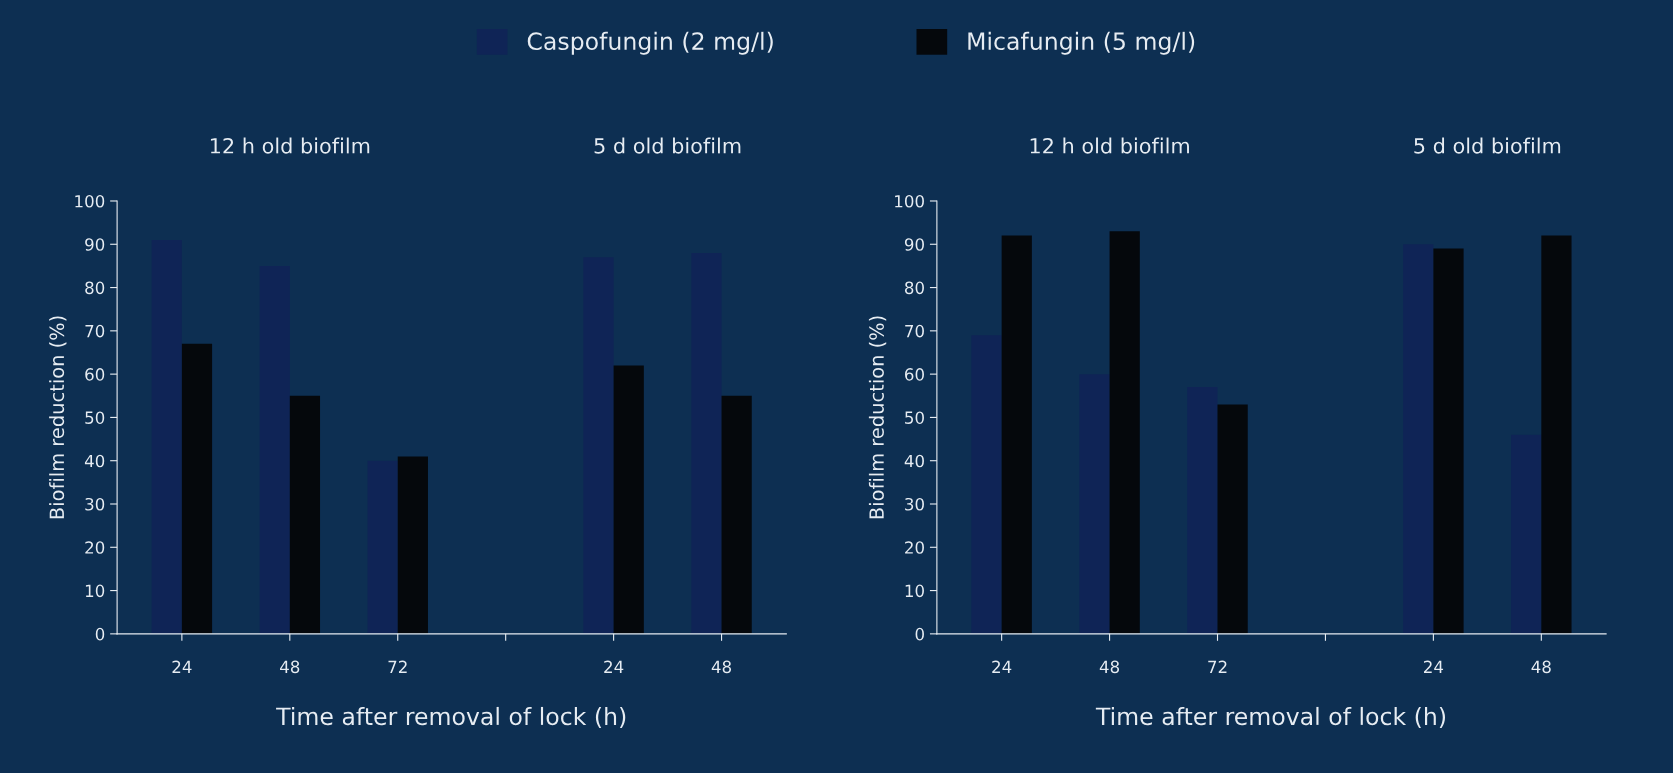 This screenshot has height=773, width=1673. What do you see at coordinates (650, 43) in the screenshot?
I see `legend-label: Caspofungin (2 mg/l)` at bounding box center [650, 43].